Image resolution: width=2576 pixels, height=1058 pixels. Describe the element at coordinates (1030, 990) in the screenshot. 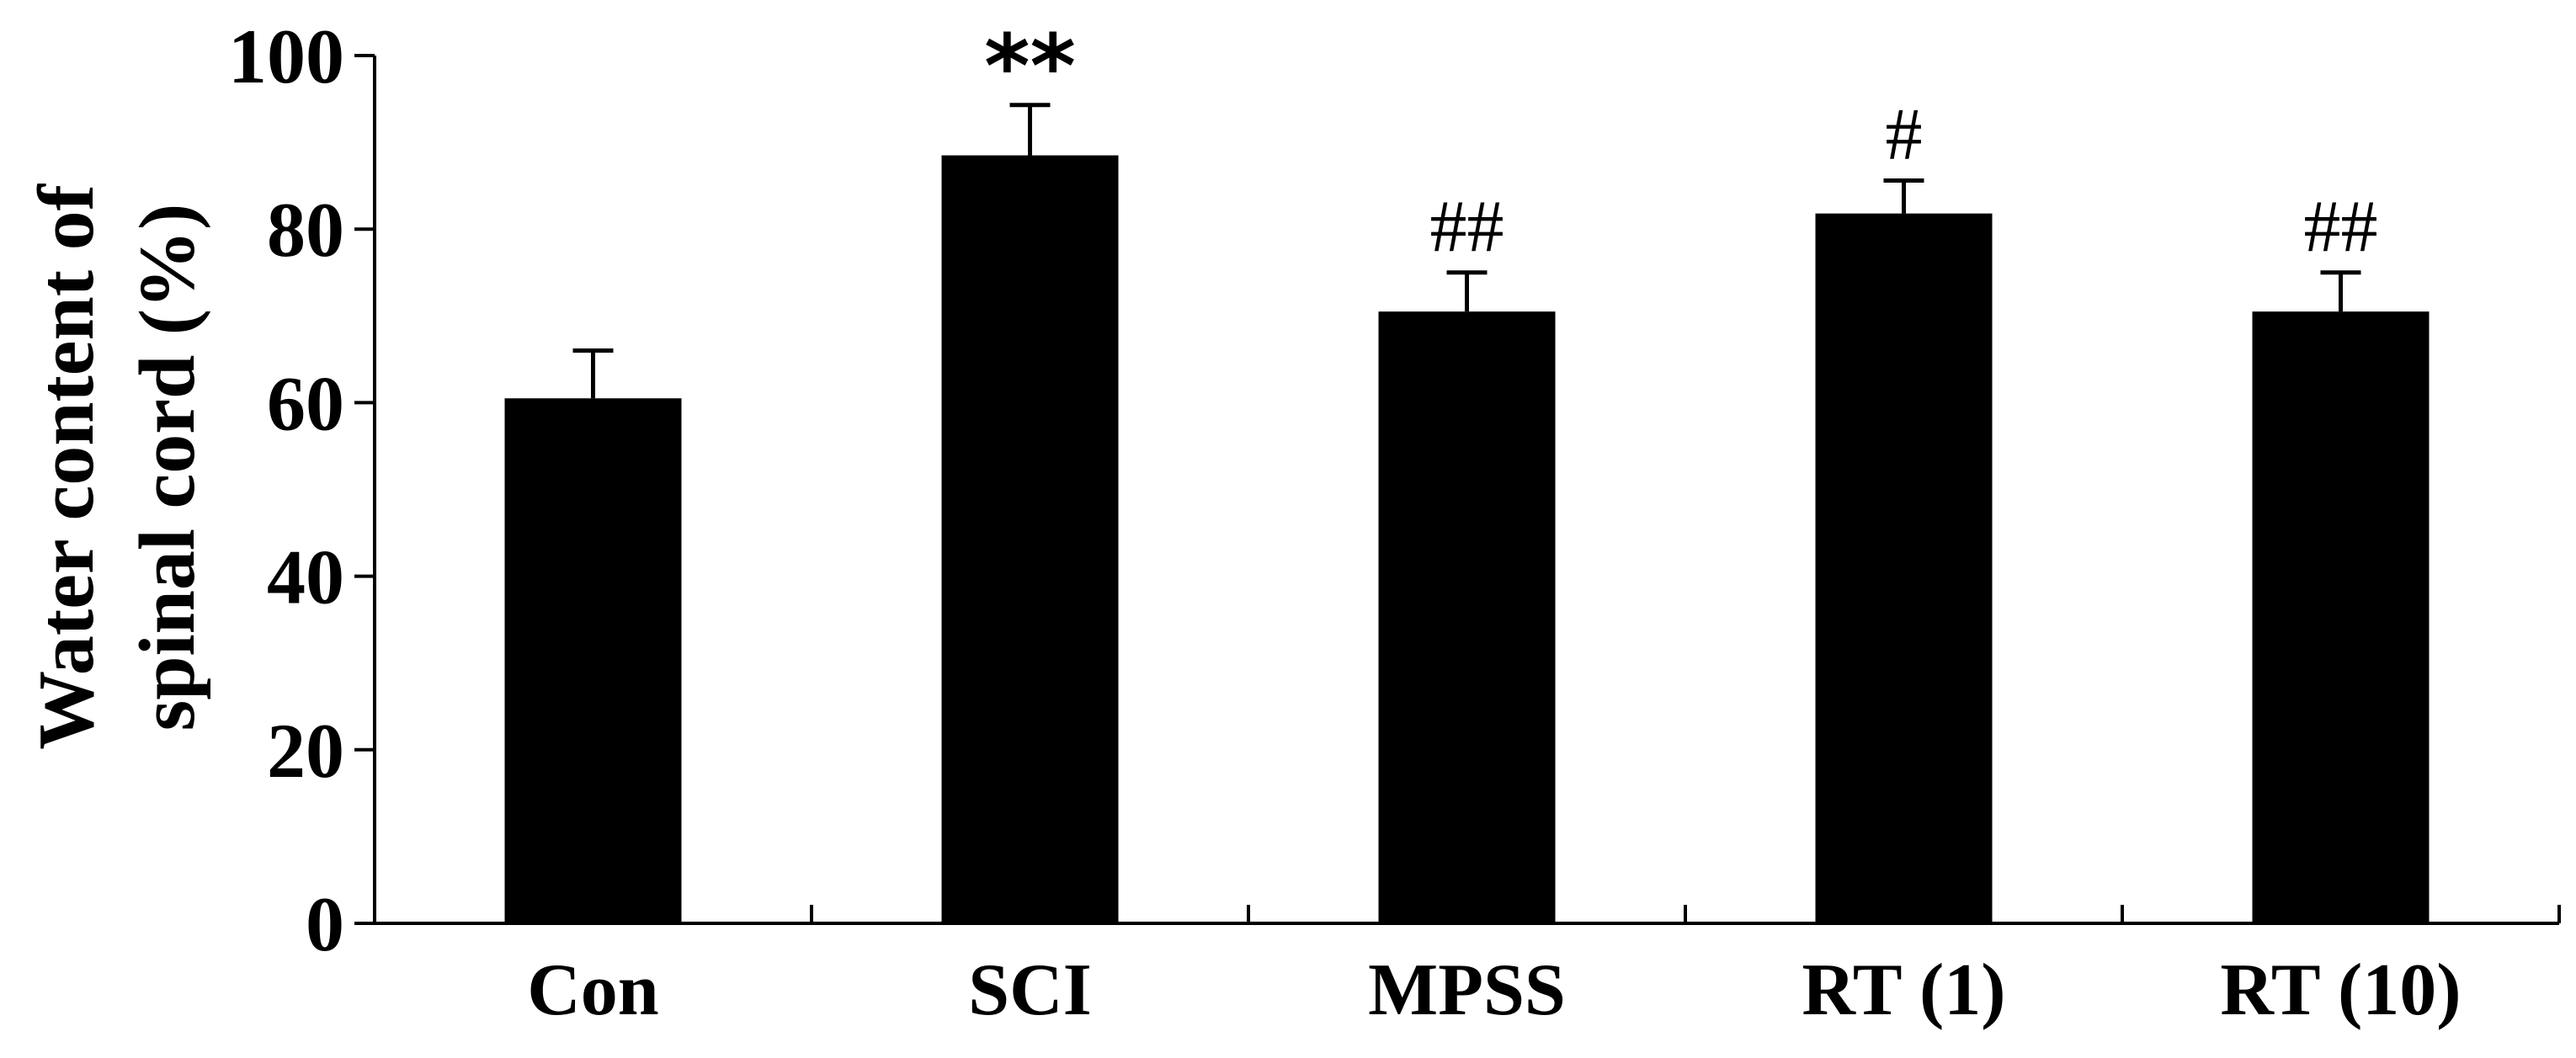

I see `x-tick-label: SCI` at that location.